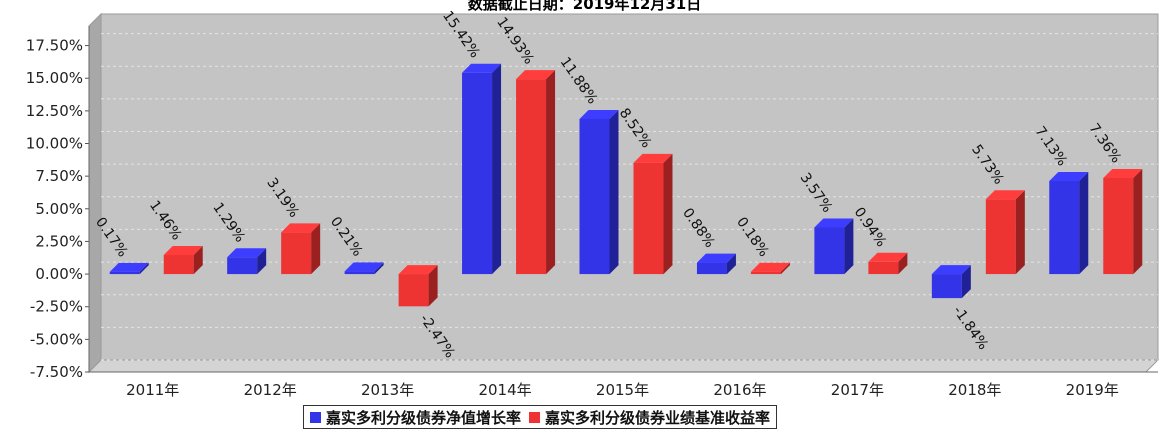  Describe the element at coordinates (658, 417) in the screenshot. I see `legend-label-benchmark: 嘉实多利分级债券业绩基准收益率` at that location.